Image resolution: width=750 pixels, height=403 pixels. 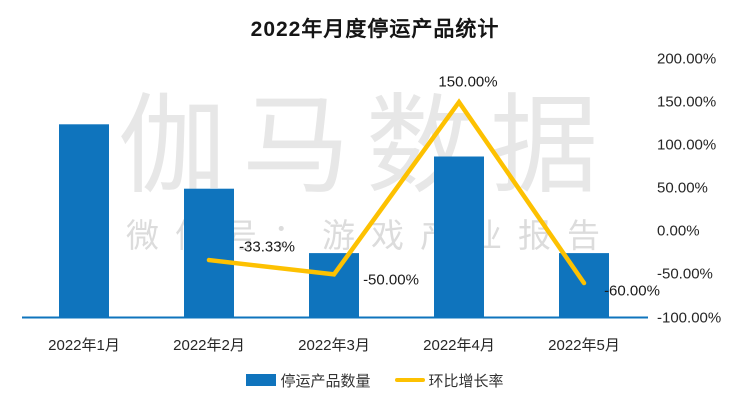 I want to click on right-axis-tick-5: 0.00%, so click(x=678, y=231).